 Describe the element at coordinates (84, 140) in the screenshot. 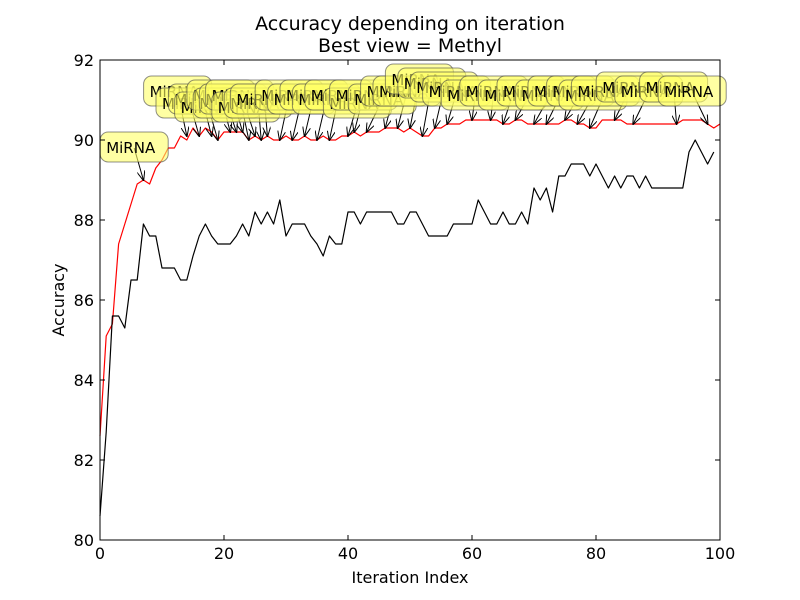

I see `y-tick-label: 90` at that location.